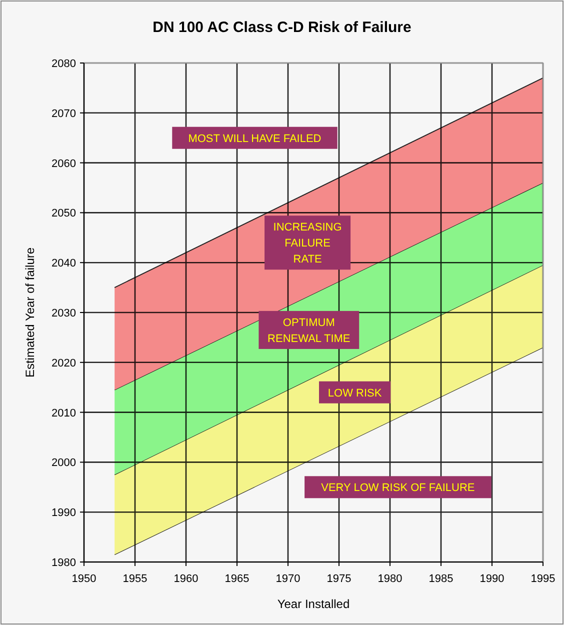  What do you see at coordinates (237, 579) in the screenshot?
I see `x-tick-label: 1965` at bounding box center [237, 579].